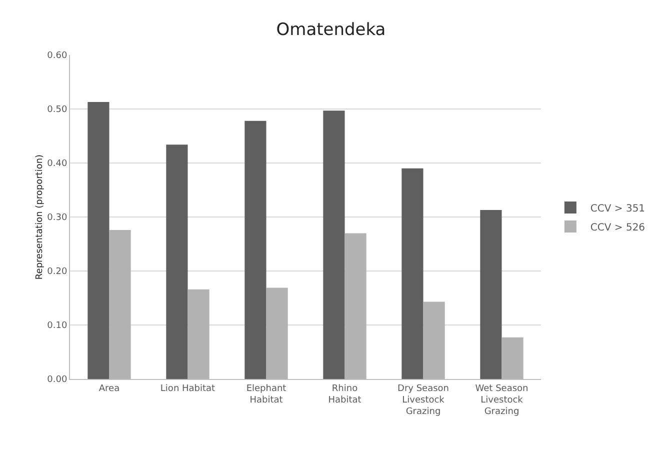  What do you see at coordinates (57, 164) in the screenshot?
I see `y-tick-label: 0.40` at bounding box center [57, 164].